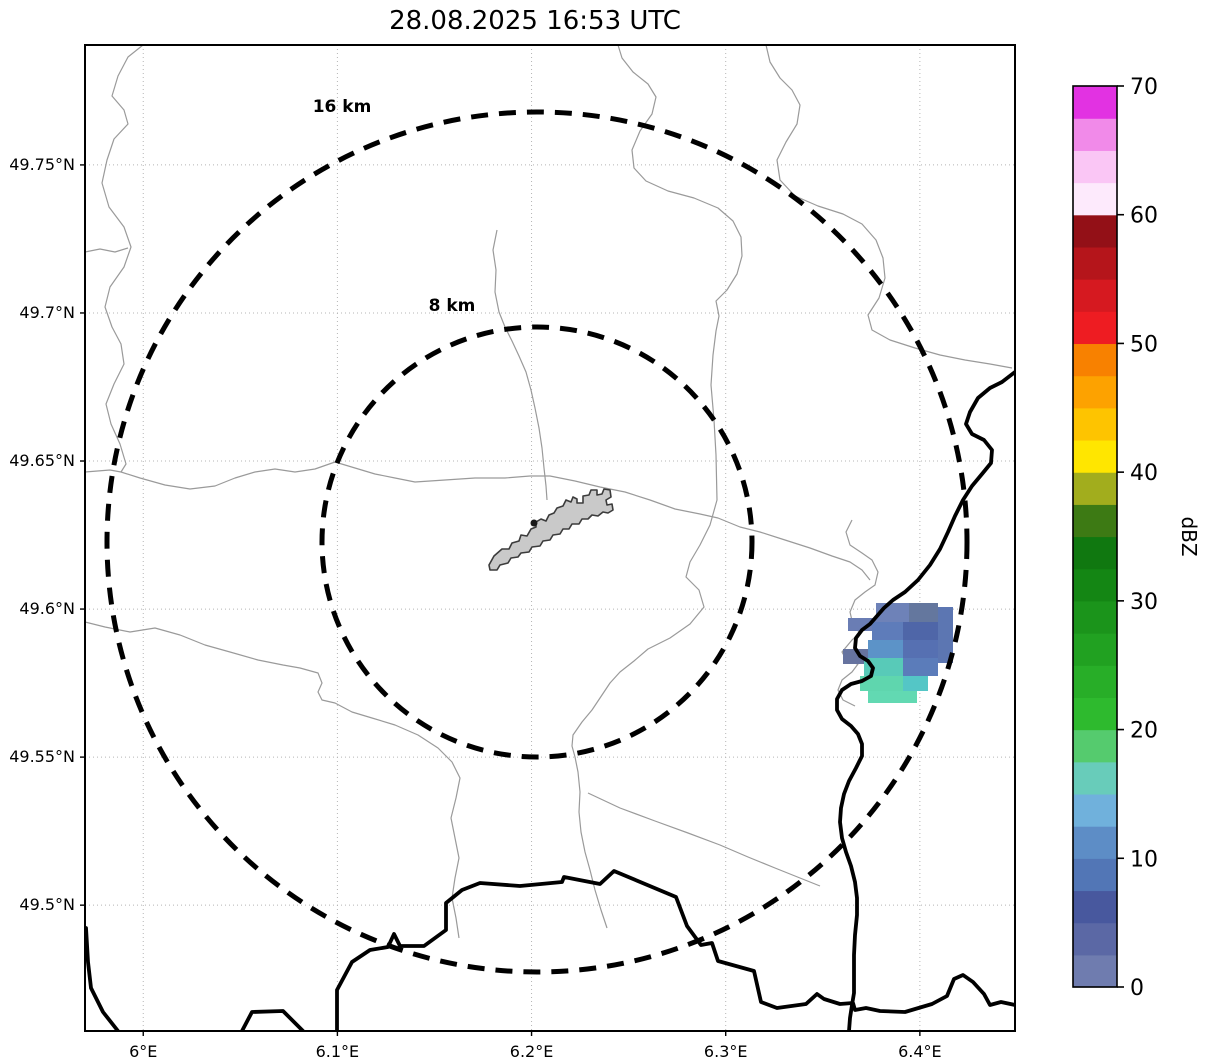 Image resolution: width=1207 pixels, height=1064 pixels. I want to click on colorbar-tick-label: 40, so click(1144, 473).